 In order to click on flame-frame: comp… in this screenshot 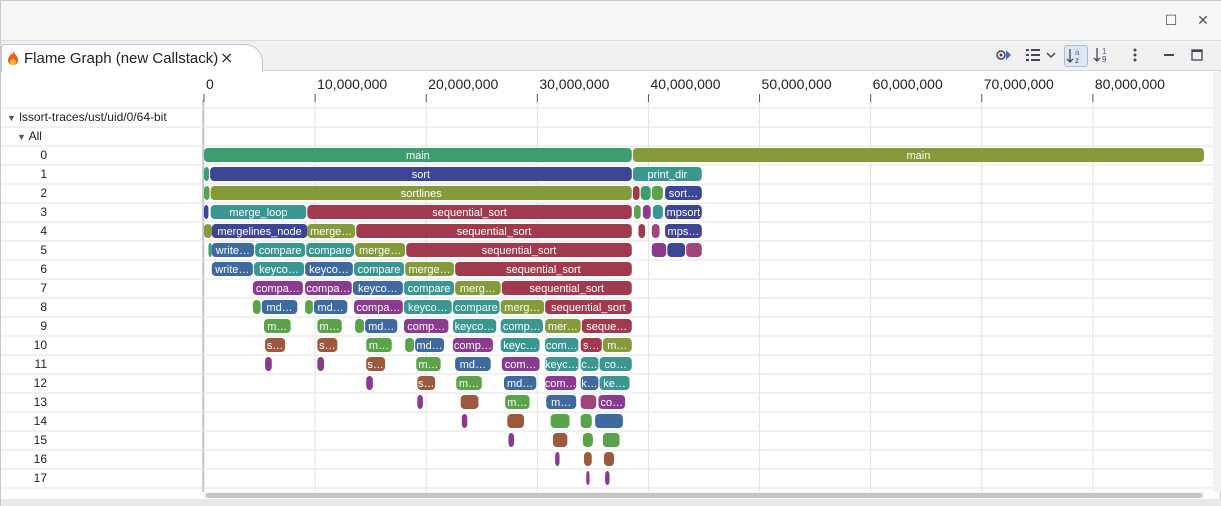, I will do `click(521, 326)`.